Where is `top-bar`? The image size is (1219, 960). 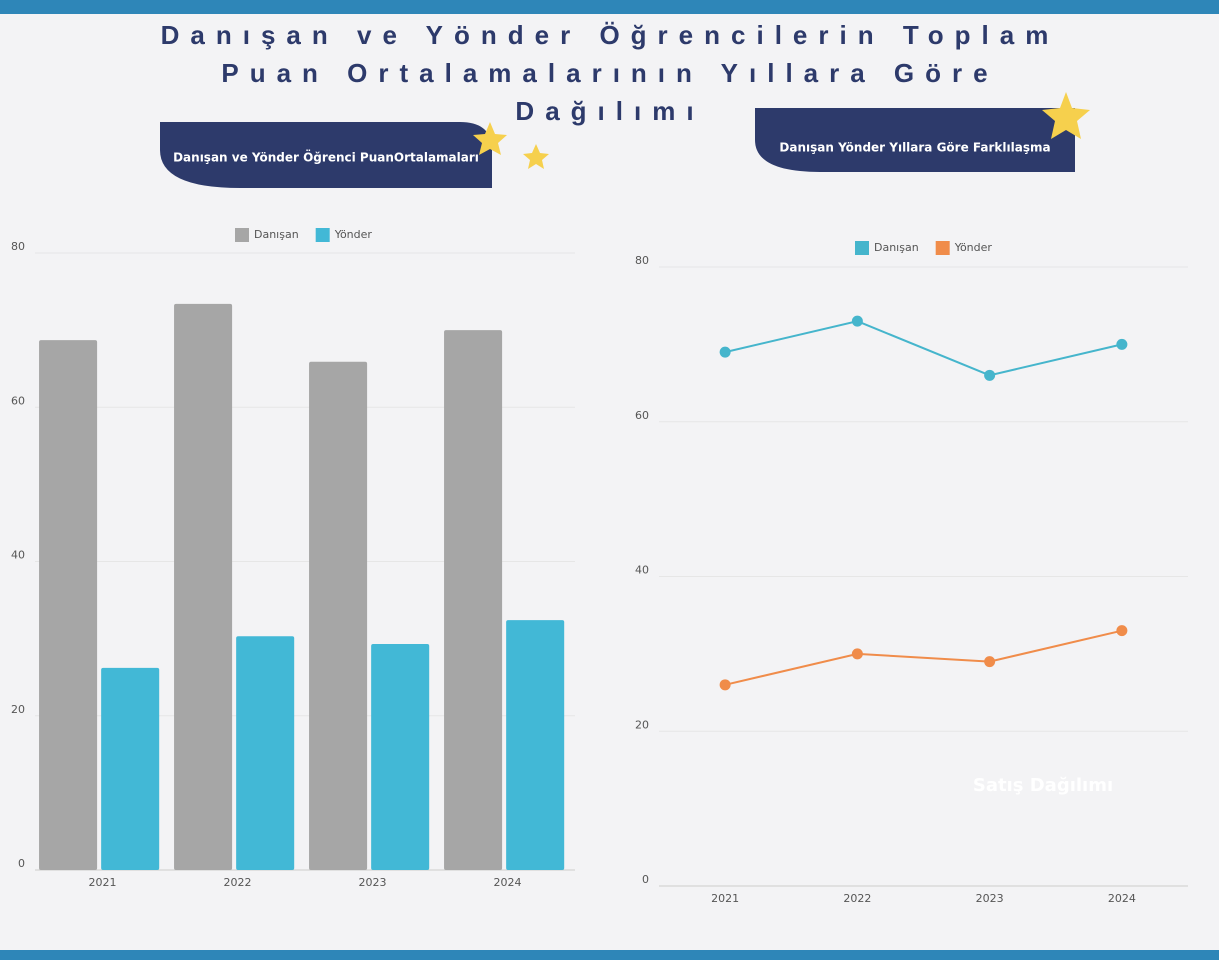 top-bar is located at coordinates (609, 7).